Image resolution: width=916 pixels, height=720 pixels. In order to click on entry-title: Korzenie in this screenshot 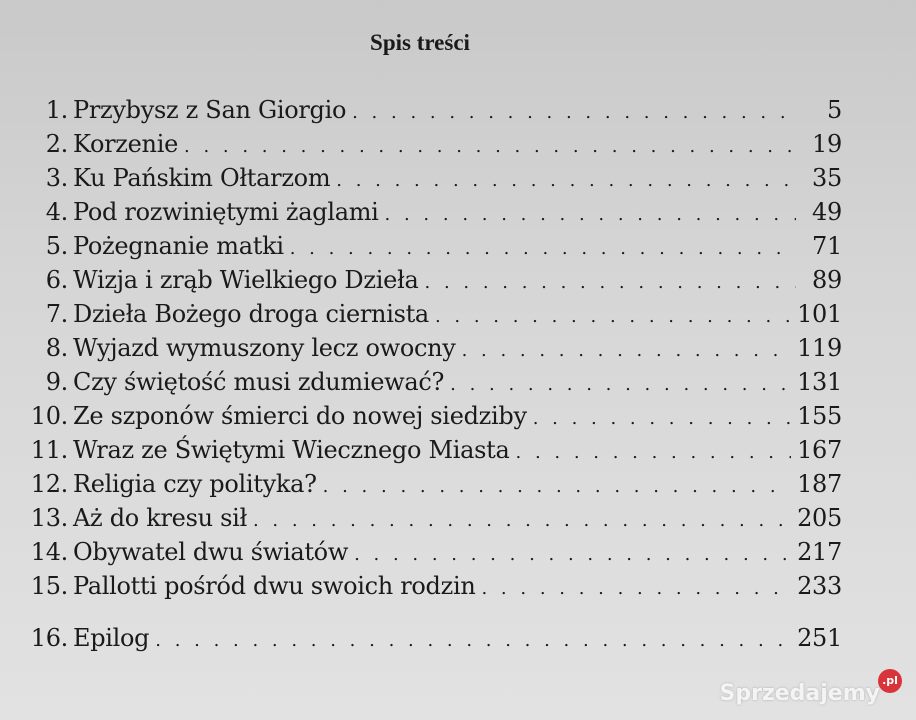, I will do `click(125, 144)`.